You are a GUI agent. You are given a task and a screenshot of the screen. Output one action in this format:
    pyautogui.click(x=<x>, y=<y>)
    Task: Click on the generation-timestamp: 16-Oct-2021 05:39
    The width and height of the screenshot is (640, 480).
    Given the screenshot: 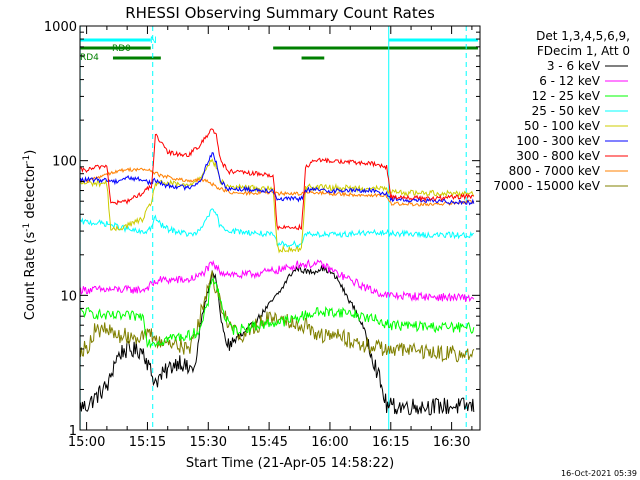 What is the action you would take?
    pyautogui.click(x=599, y=473)
    